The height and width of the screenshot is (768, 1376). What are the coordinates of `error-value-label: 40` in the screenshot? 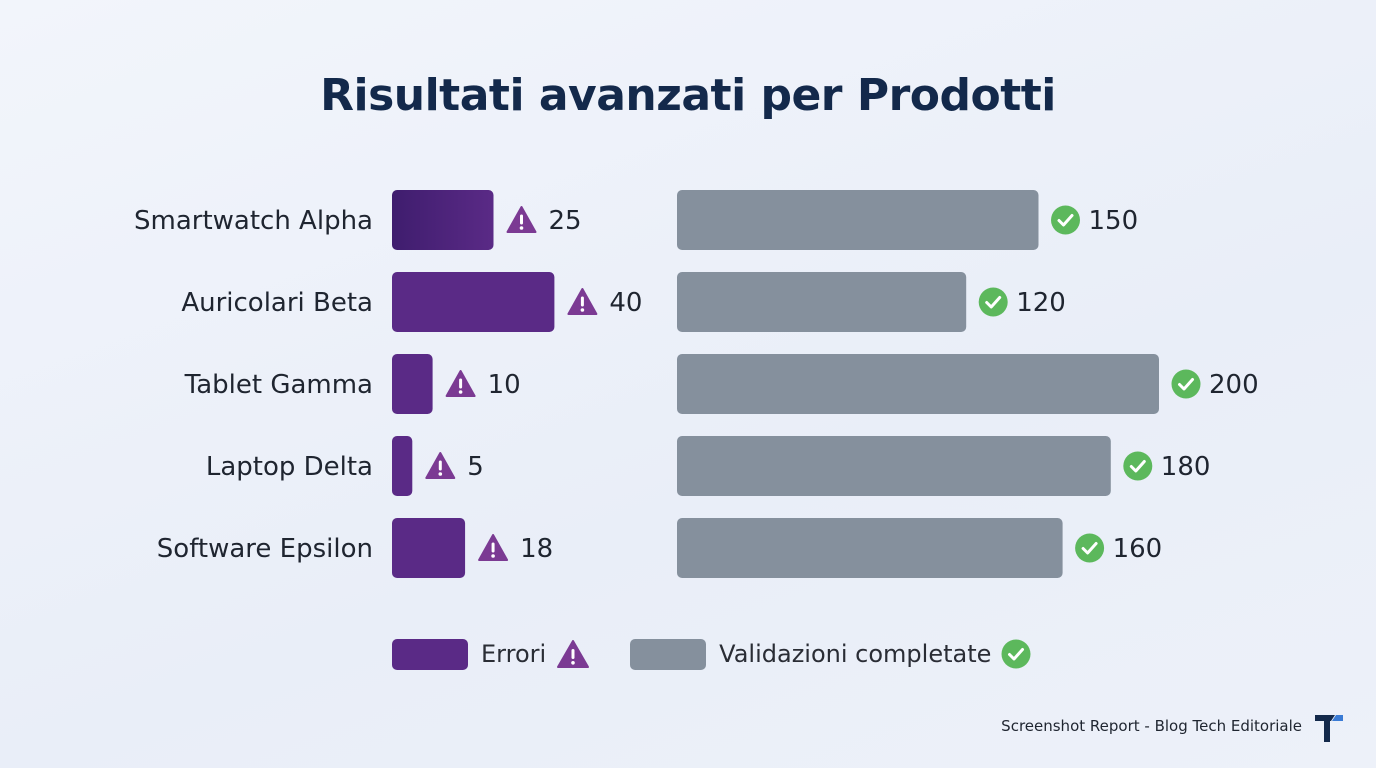 It's located at (625, 303).